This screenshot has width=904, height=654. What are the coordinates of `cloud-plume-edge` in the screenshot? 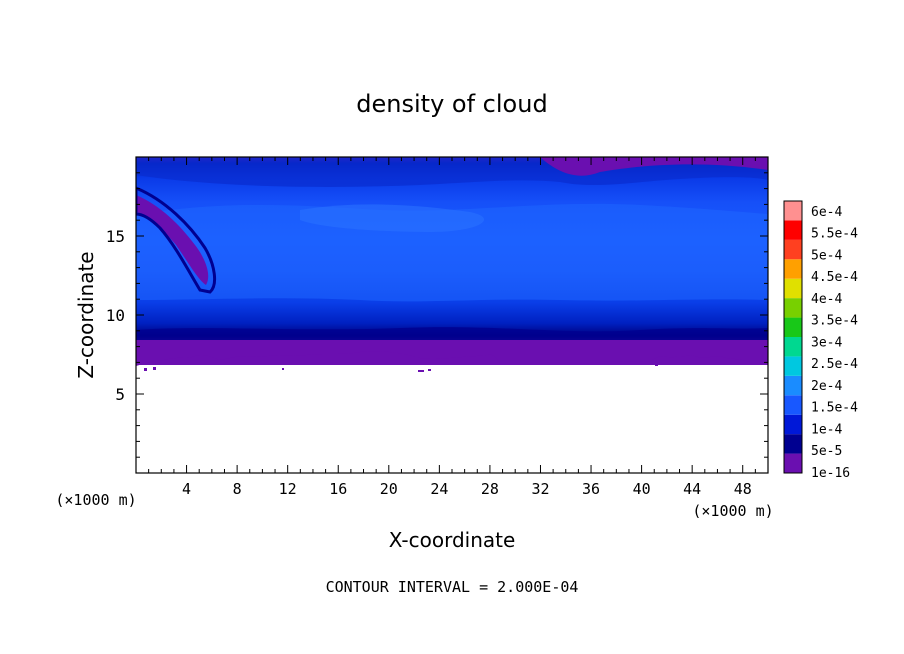 It's located at (176, 240).